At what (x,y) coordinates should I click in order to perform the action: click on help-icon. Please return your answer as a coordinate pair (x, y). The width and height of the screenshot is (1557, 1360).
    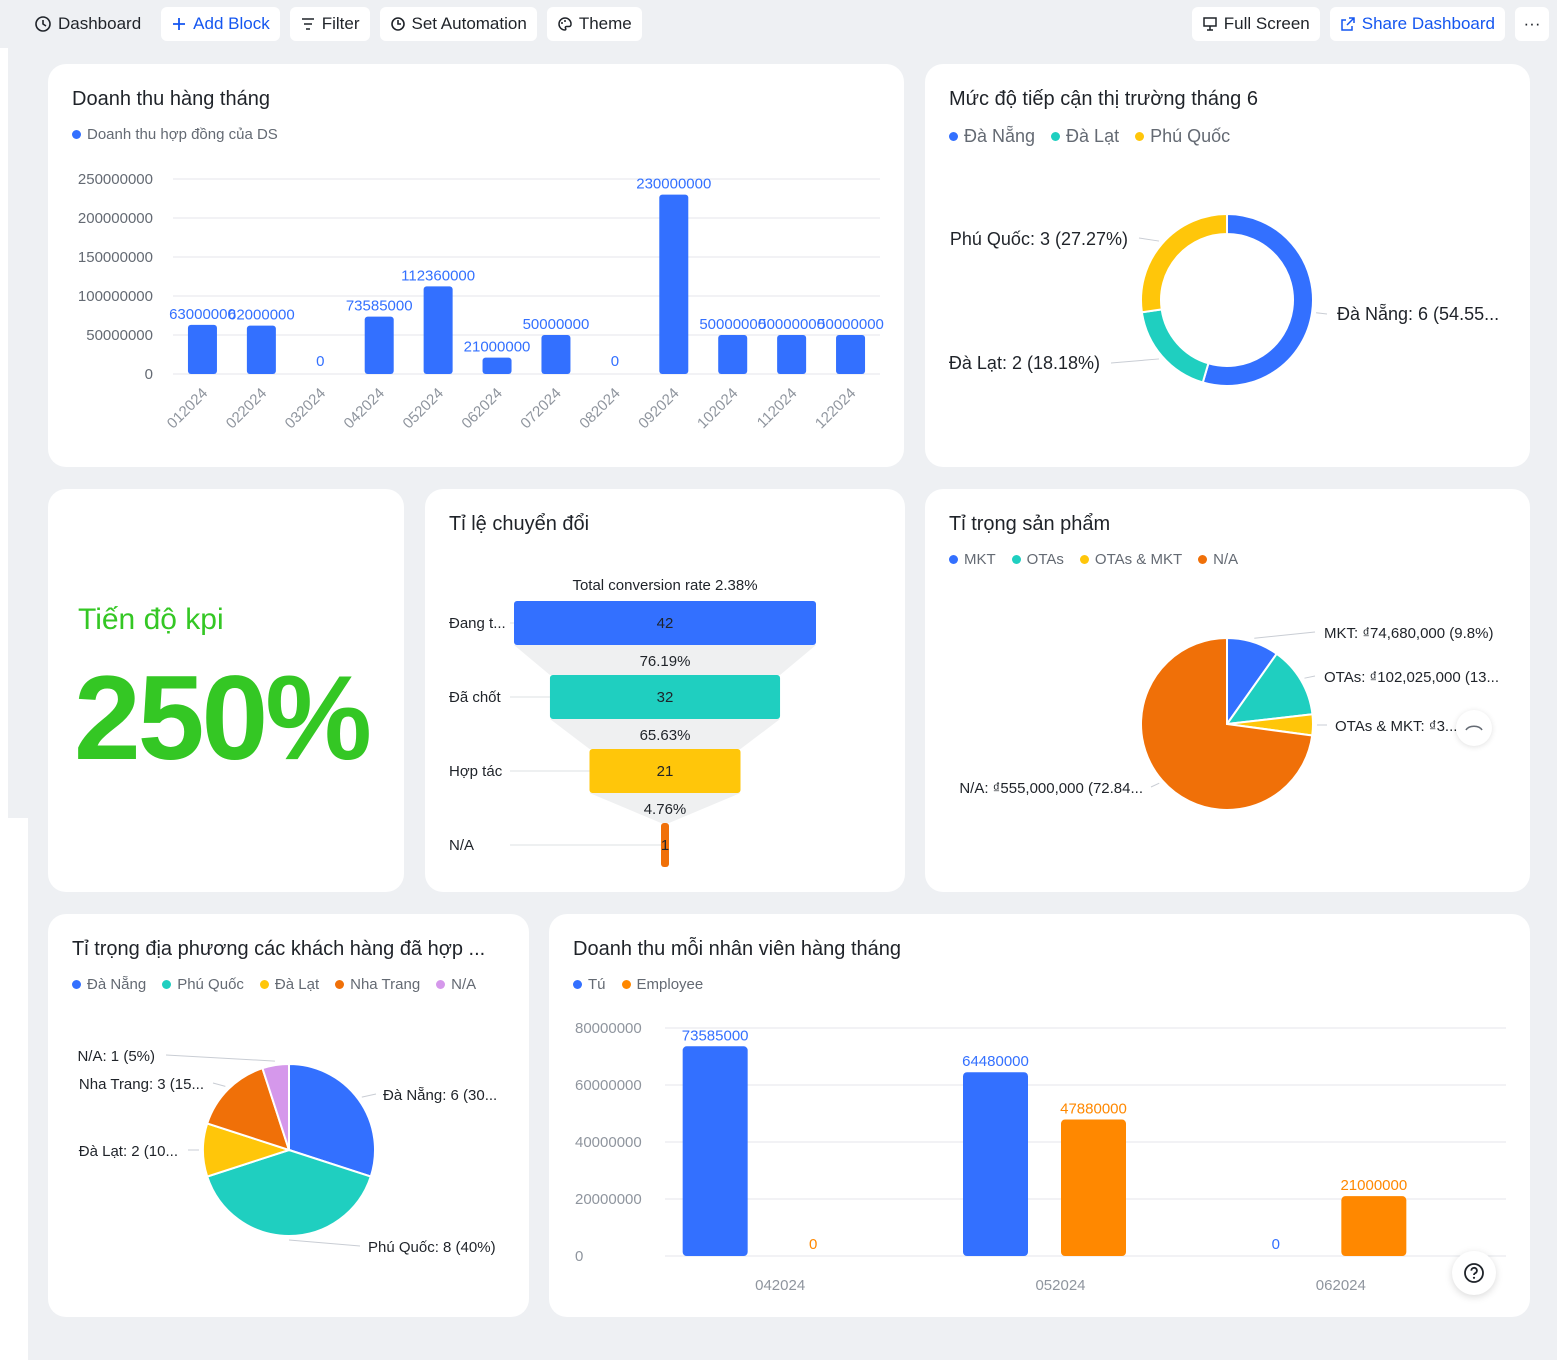
    Looking at the image, I should click on (1474, 1273).